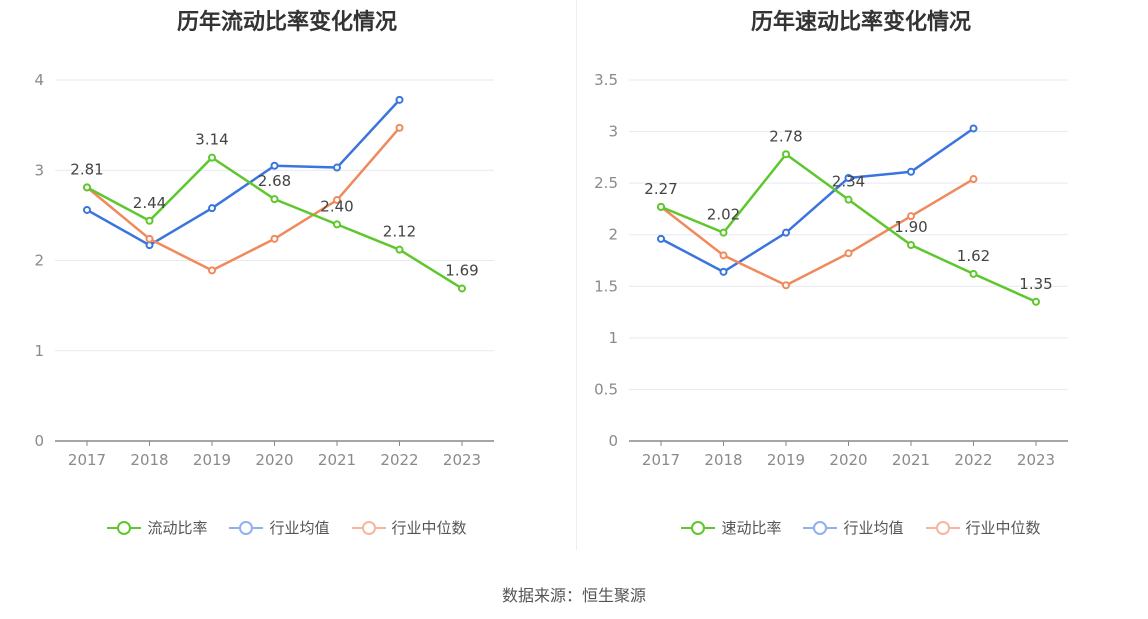  Describe the element at coordinates (606, 286) in the screenshot. I see `y-tick-label: 1.5` at that location.